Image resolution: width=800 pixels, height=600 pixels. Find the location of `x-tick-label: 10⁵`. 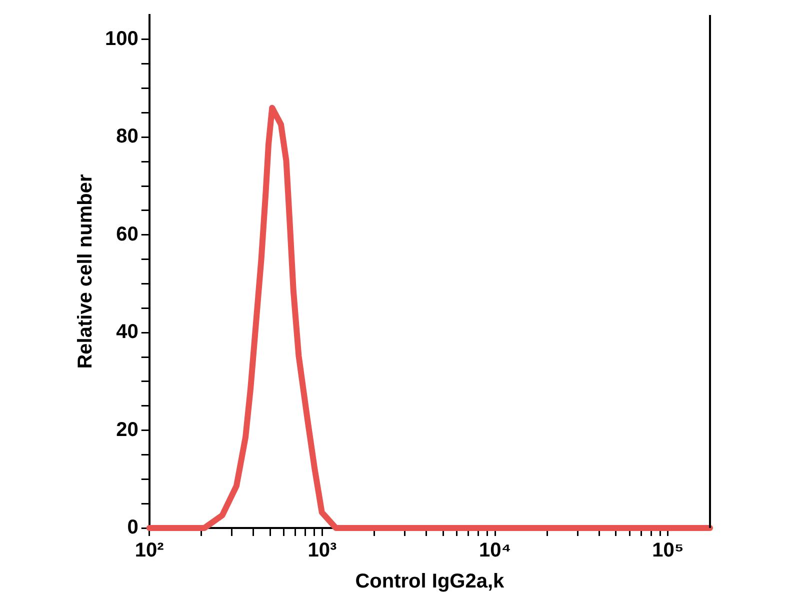

x-tick-label: 10⁵ is located at coordinates (668, 551).